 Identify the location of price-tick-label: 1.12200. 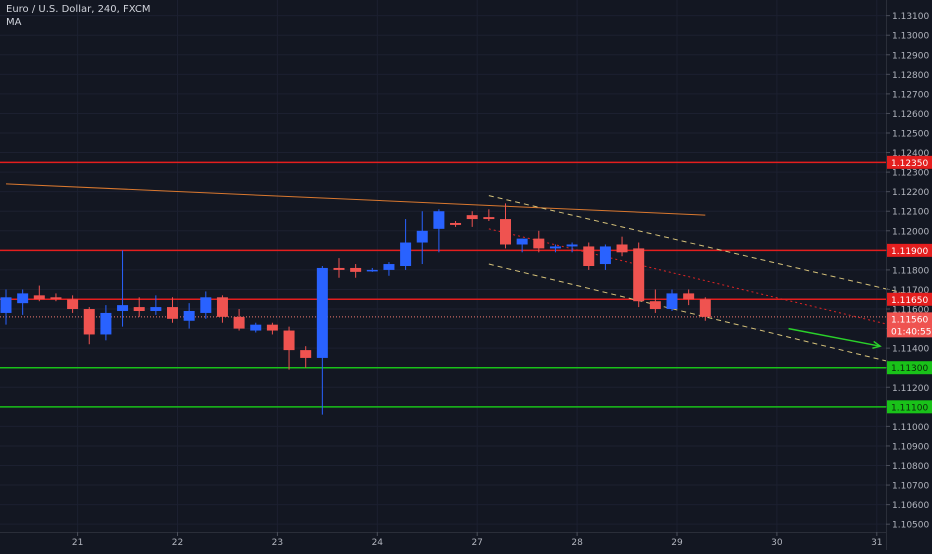
(910, 193).